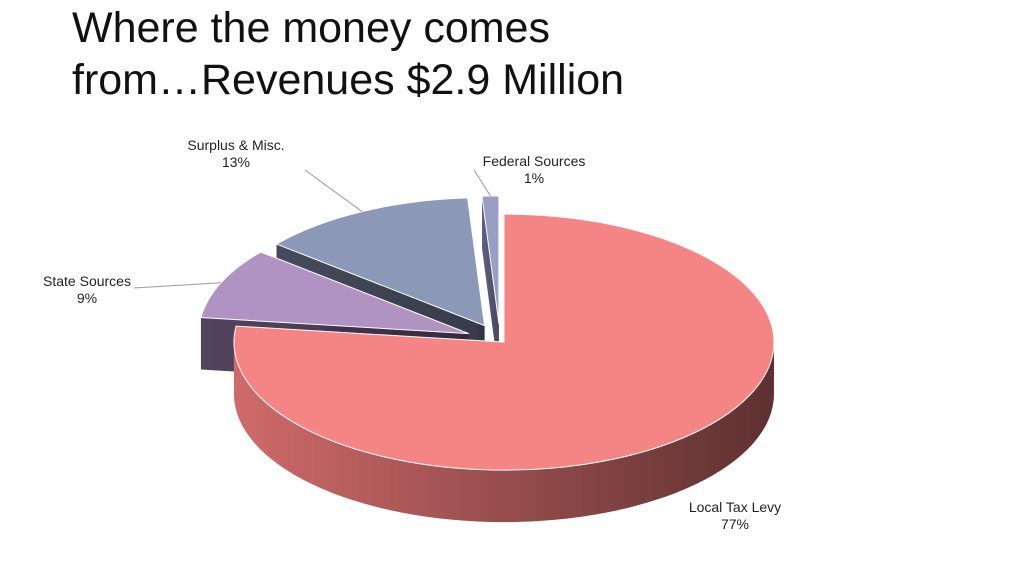 The width and height of the screenshot is (1024, 576). What do you see at coordinates (735, 507) in the screenshot?
I see `slice-label: Local Tax Levy` at bounding box center [735, 507].